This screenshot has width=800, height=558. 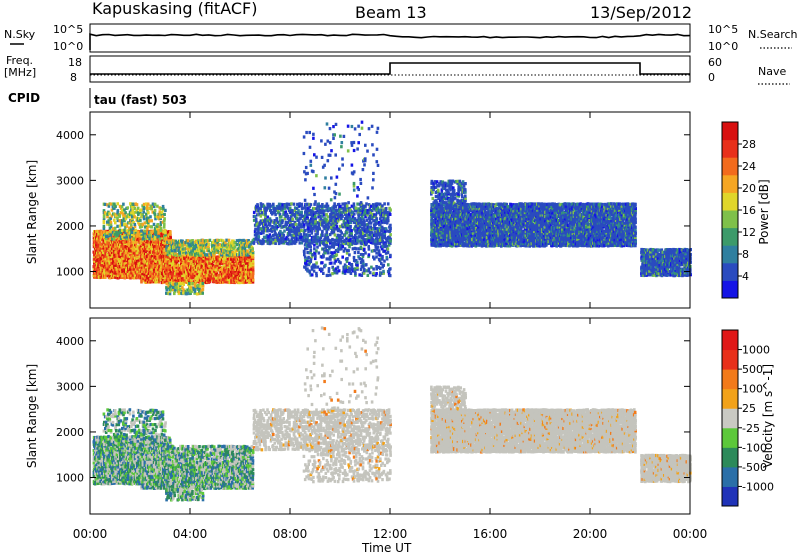 What do you see at coordinates (773, 34) in the screenshot?
I see `nsearch-label: N.Search` at bounding box center [773, 34].